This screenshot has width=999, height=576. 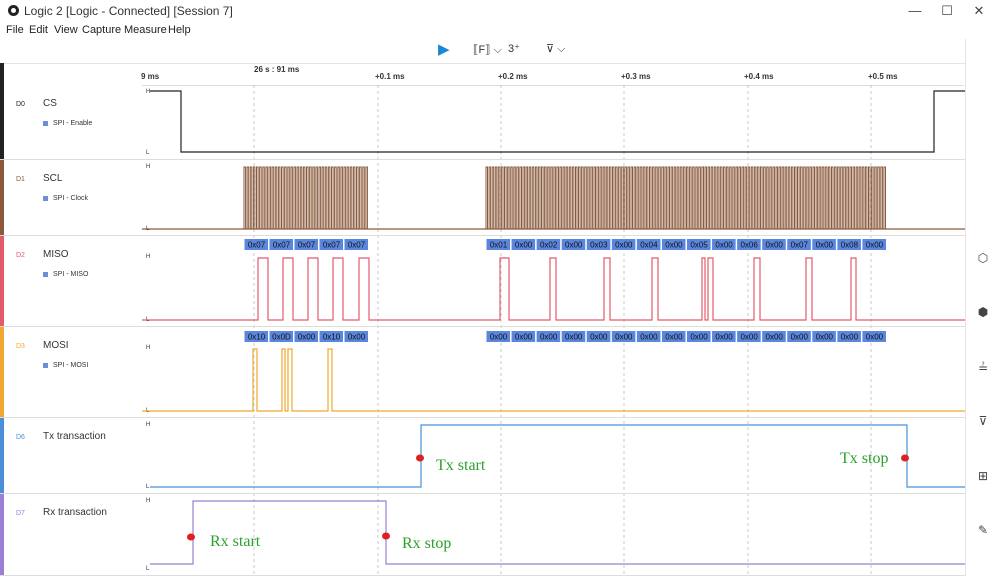 I want to click on channel-number: D3, so click(x=20, y=346).